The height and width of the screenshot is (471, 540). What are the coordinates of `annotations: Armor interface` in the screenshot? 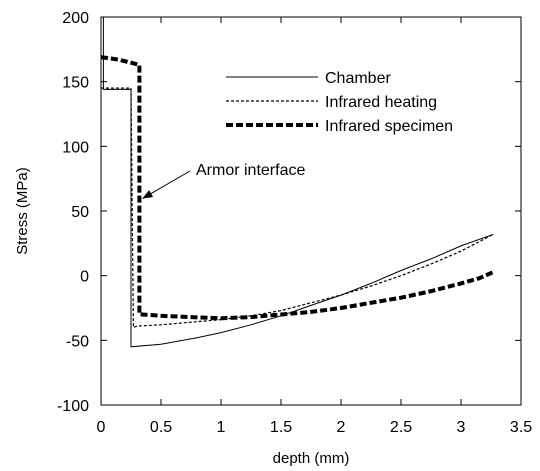 It's located at (223, 180).